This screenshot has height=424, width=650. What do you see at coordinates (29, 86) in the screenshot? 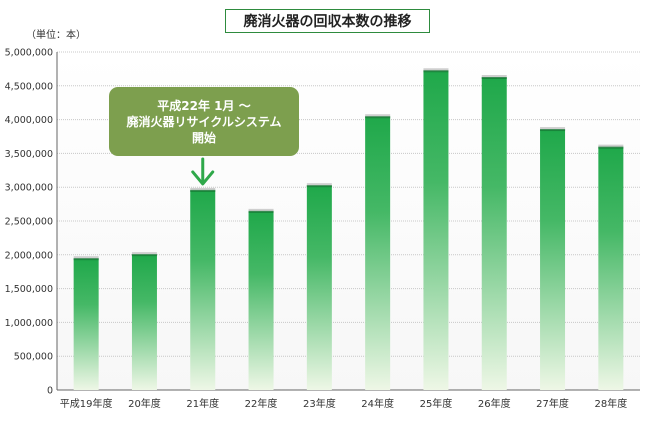
I see `y-tick-label: 4,500,000` at bounding box center [29, 86].